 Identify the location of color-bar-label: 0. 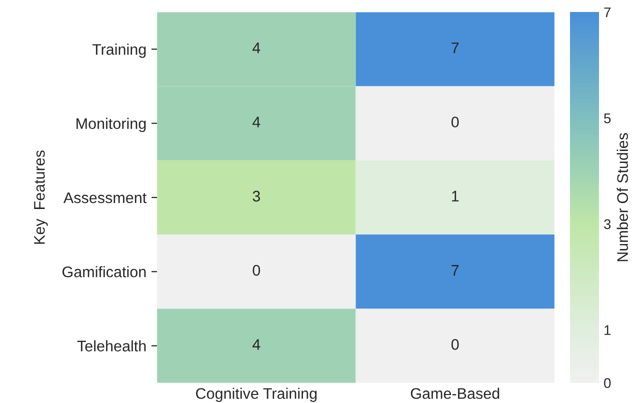
(607, 383).